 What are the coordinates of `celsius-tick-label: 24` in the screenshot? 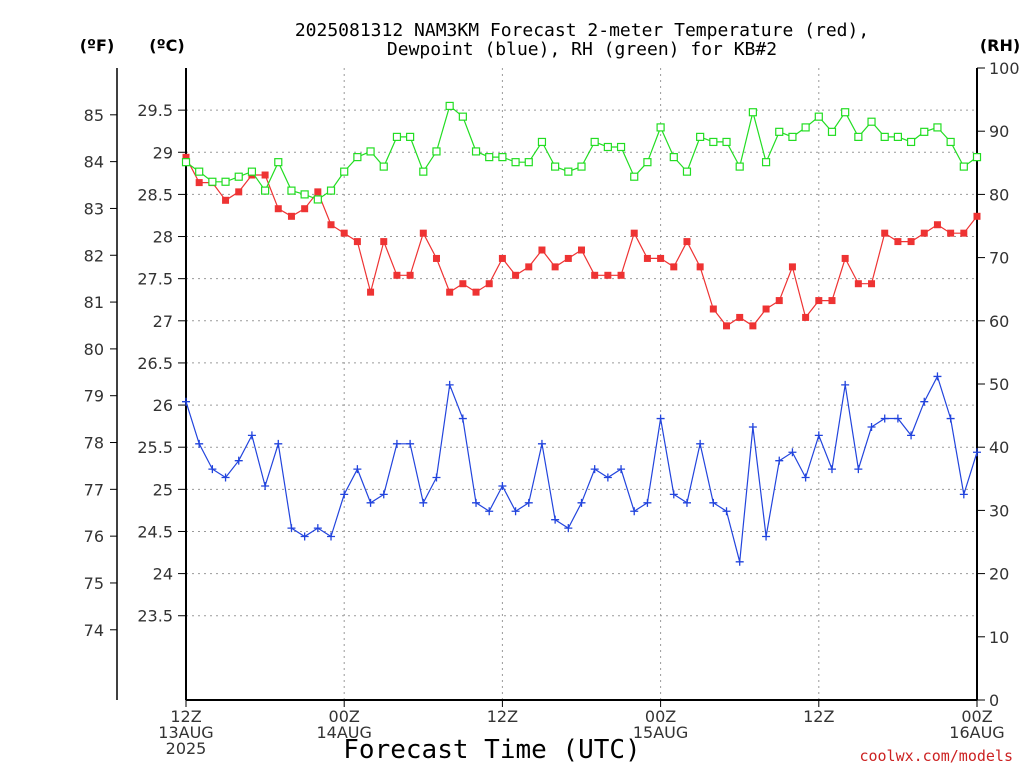 It's located at (163, 574).